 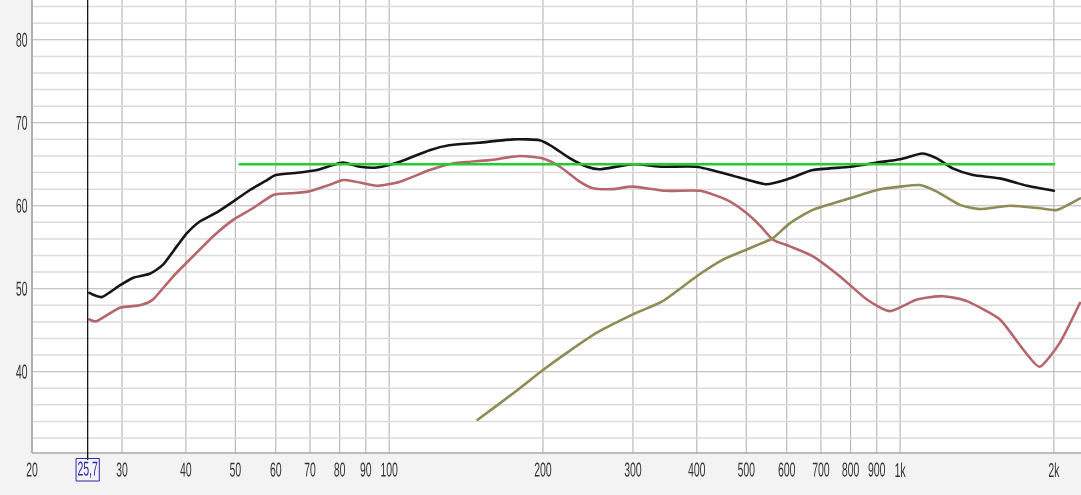 I want to click on x-tick-label: 90, so click(x=366, y=469).